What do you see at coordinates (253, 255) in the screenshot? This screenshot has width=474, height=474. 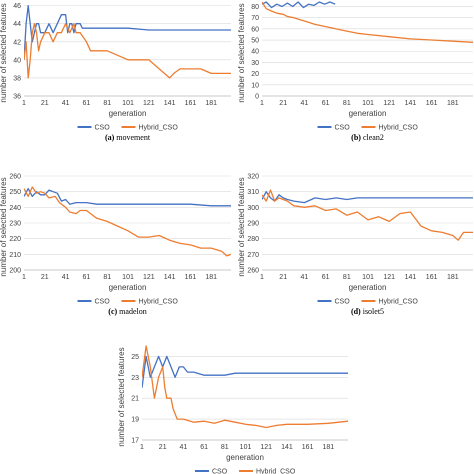 I see `y-tick-label: 270` at bounding box center [253, 255].